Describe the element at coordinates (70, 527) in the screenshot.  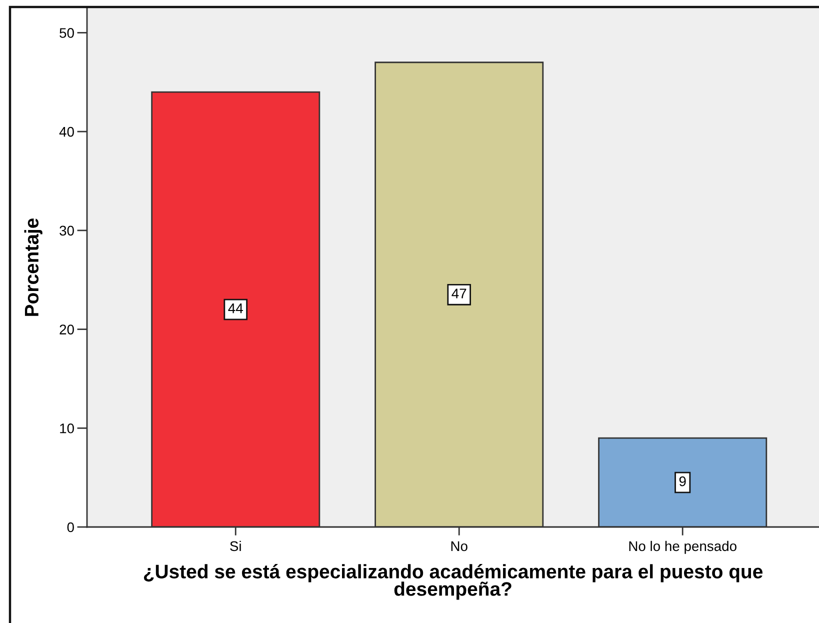
I see `y-tick-label: 0` at that location.